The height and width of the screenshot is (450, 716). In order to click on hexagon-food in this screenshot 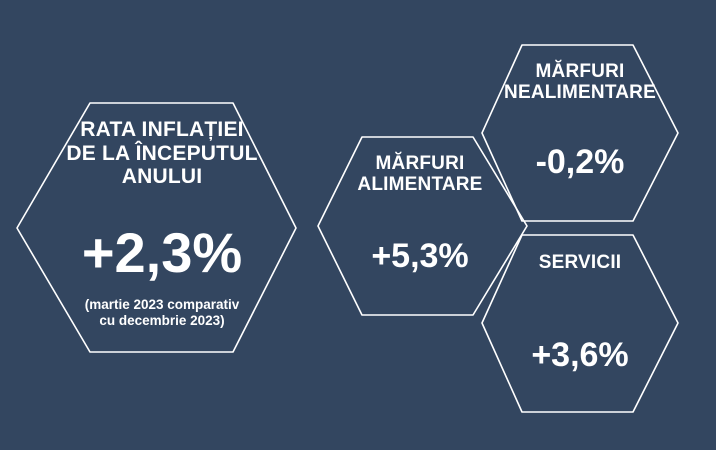, I will do `click(422, 226)`.